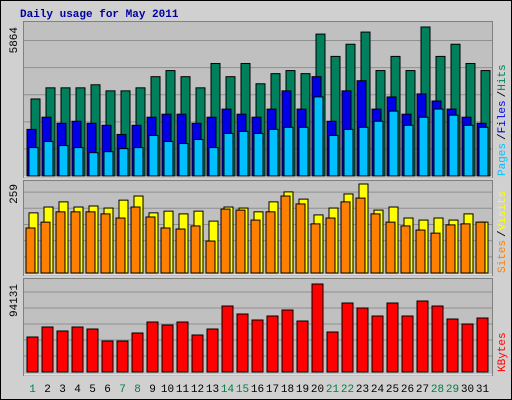 The image size is (512, 400). What do you see at coordinates (92, 390) in the screenshot?
I see `x-tick-label: 5` at bounding box center [92, 390].